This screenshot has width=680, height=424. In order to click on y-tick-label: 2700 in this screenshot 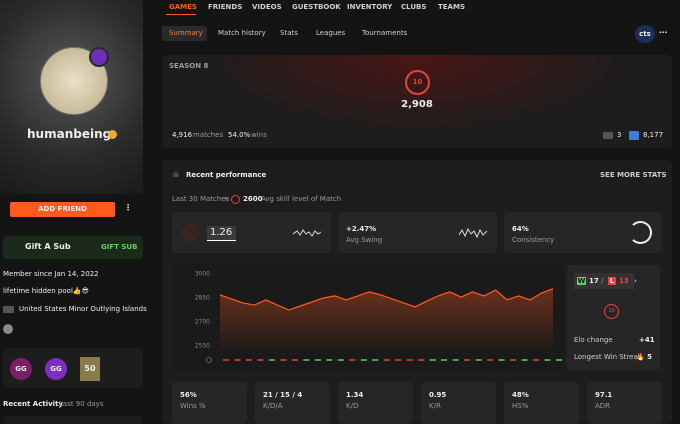, I will do `click(202, 322)`.